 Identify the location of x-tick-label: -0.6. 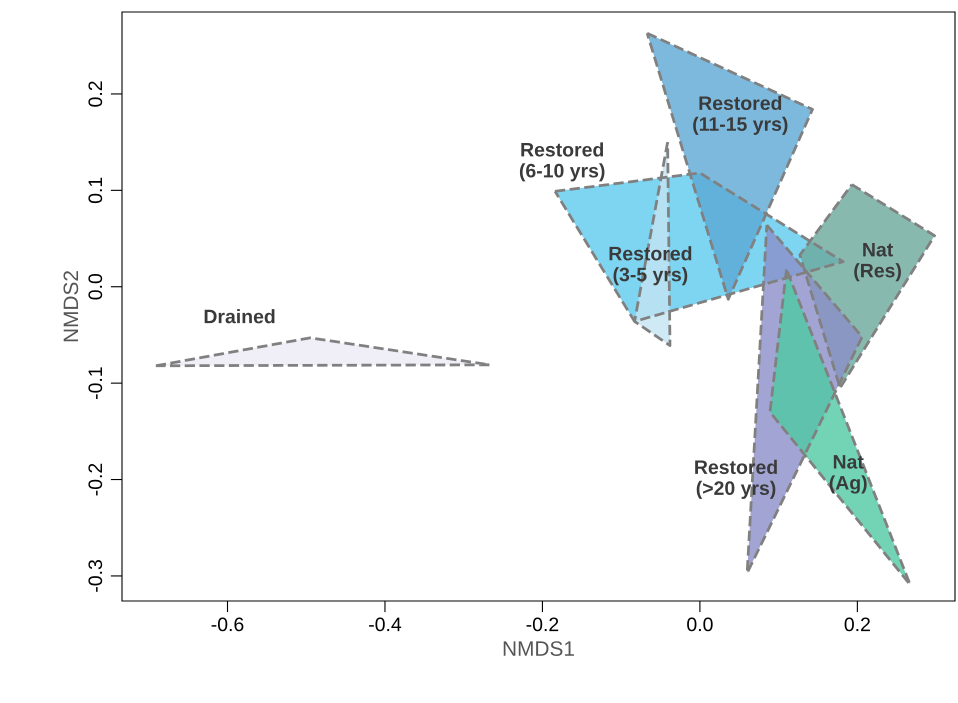
(228, 624).